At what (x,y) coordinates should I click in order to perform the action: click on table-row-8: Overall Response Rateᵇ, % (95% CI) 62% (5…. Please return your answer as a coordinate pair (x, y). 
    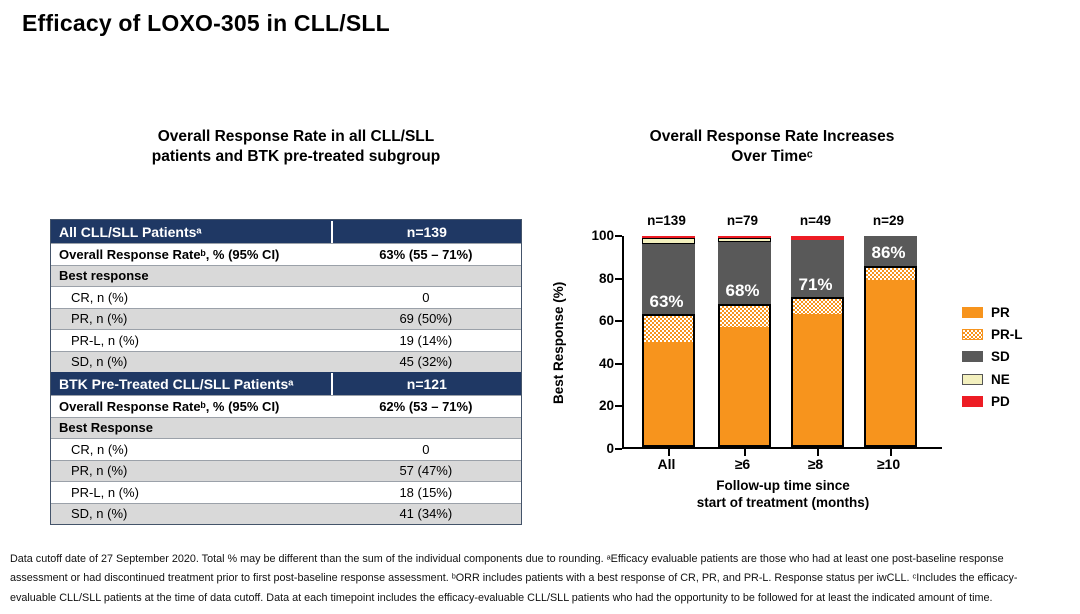
    Looking at the image, I should click on (286, 406).